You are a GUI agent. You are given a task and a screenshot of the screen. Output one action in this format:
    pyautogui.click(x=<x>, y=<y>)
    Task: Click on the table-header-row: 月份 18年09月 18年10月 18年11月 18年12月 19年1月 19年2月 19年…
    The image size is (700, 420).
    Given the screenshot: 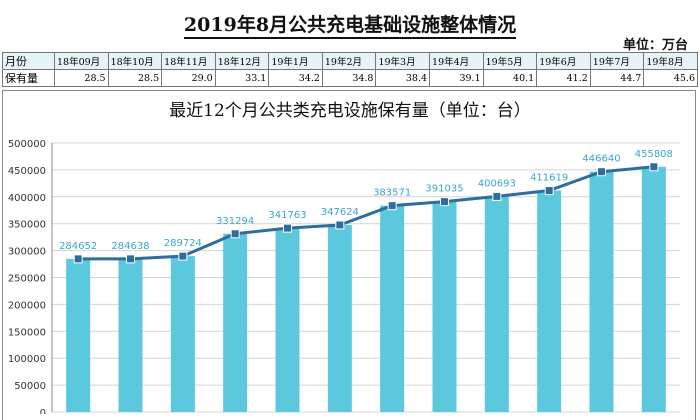 What is the action you would take?
    pyautogui.click(x=350, y=61)
    